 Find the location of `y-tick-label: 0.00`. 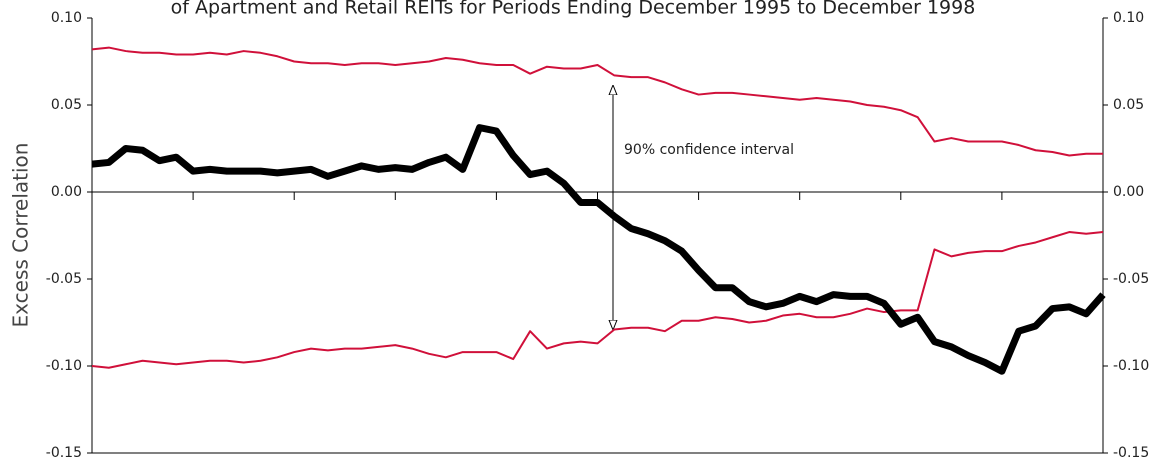

y-tick-label: 0.00 is located at coordinates (66, 192).